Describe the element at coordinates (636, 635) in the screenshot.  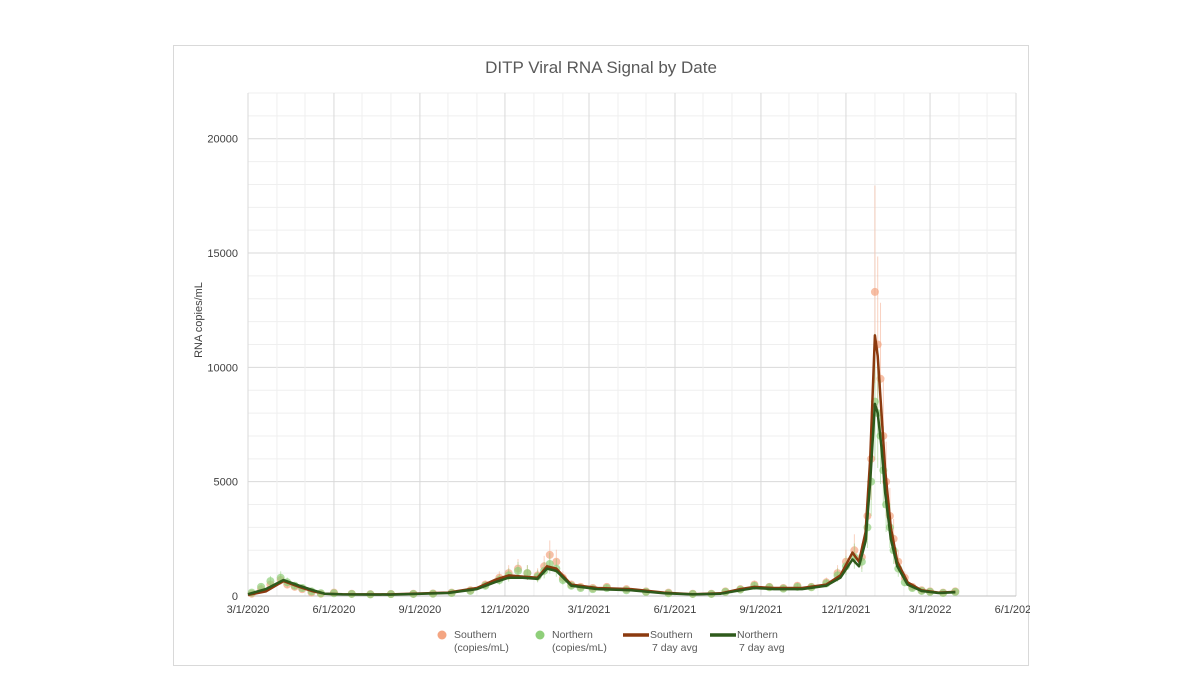
I see `legend-swatch-southern-avg` at that location.